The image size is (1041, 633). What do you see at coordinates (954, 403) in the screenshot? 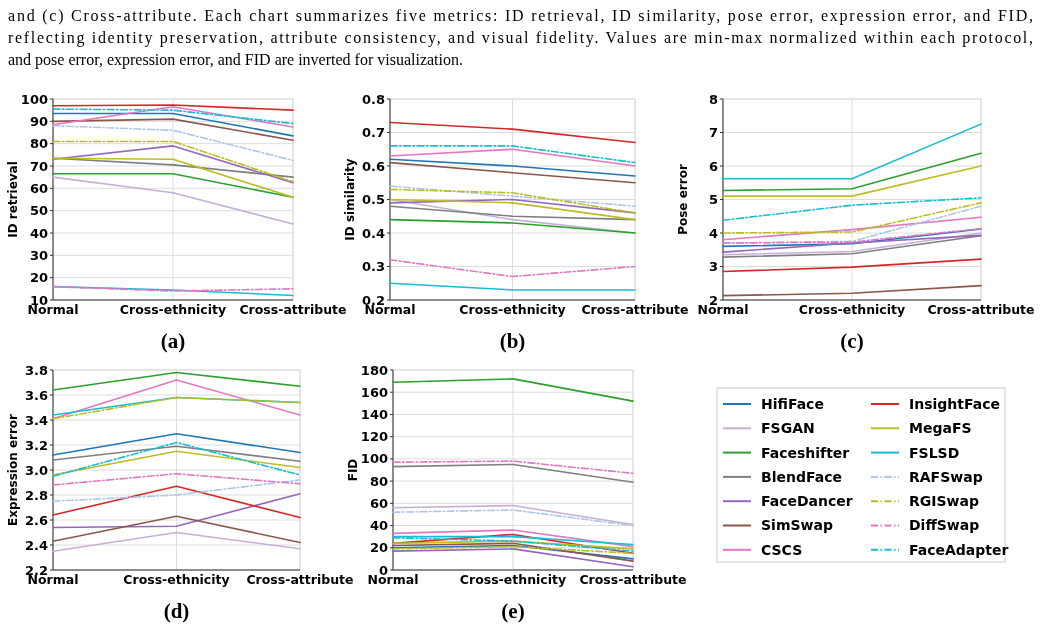
I see `legend-label: InsightFace` at bounding box center [954, 403].